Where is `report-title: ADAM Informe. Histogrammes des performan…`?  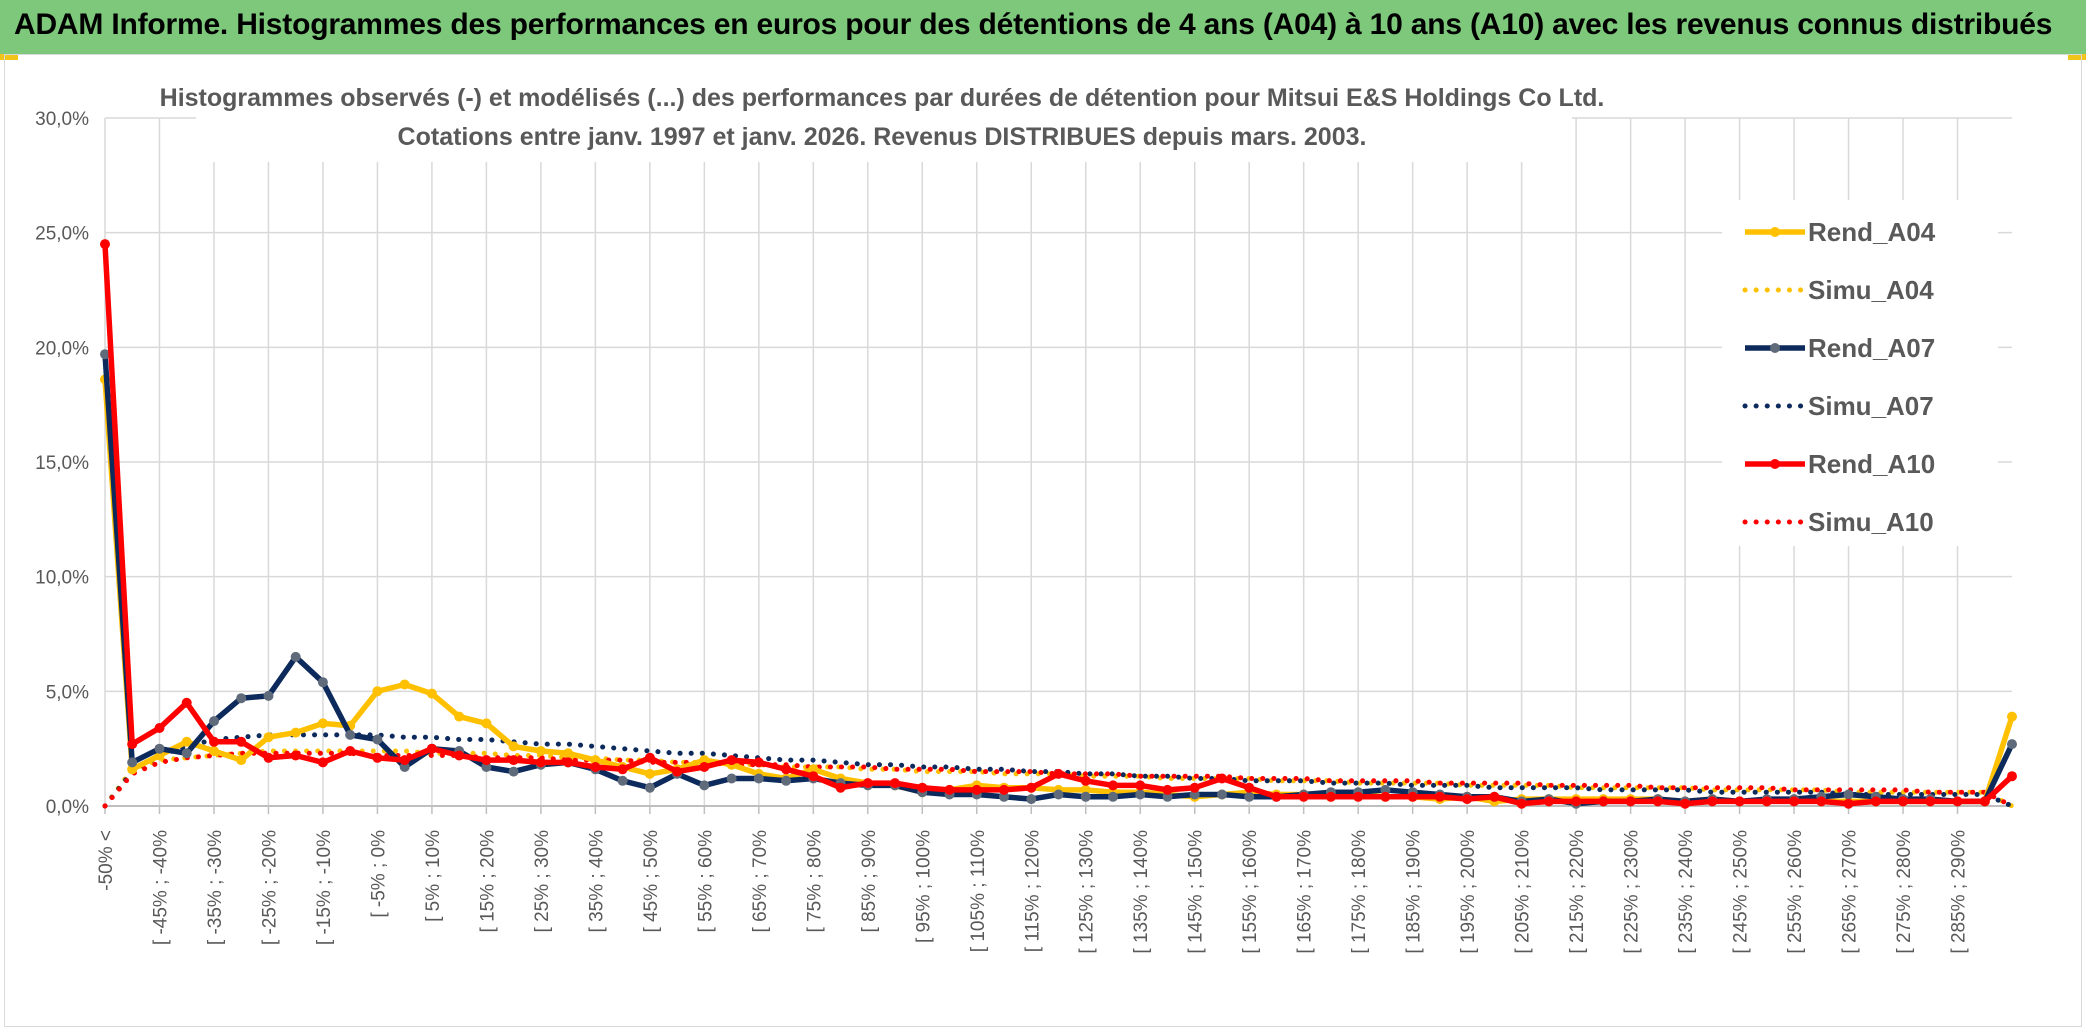 report-title: ADAM Informe. Histogrammes des performan… is located at coordinates (1033, 24).